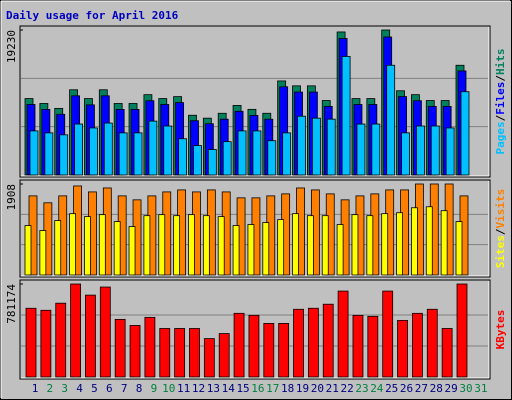  Describe the element at coordinates (50, 388) in the screenshot. I see `x-tick-label: 2` at that location.